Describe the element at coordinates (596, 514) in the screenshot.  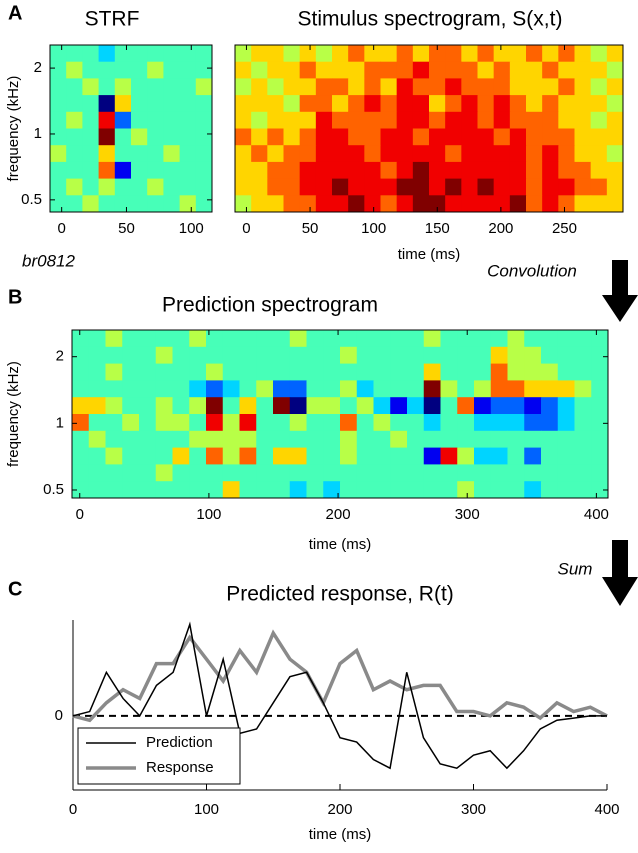
I see `x-tick-label: 400` at that location.